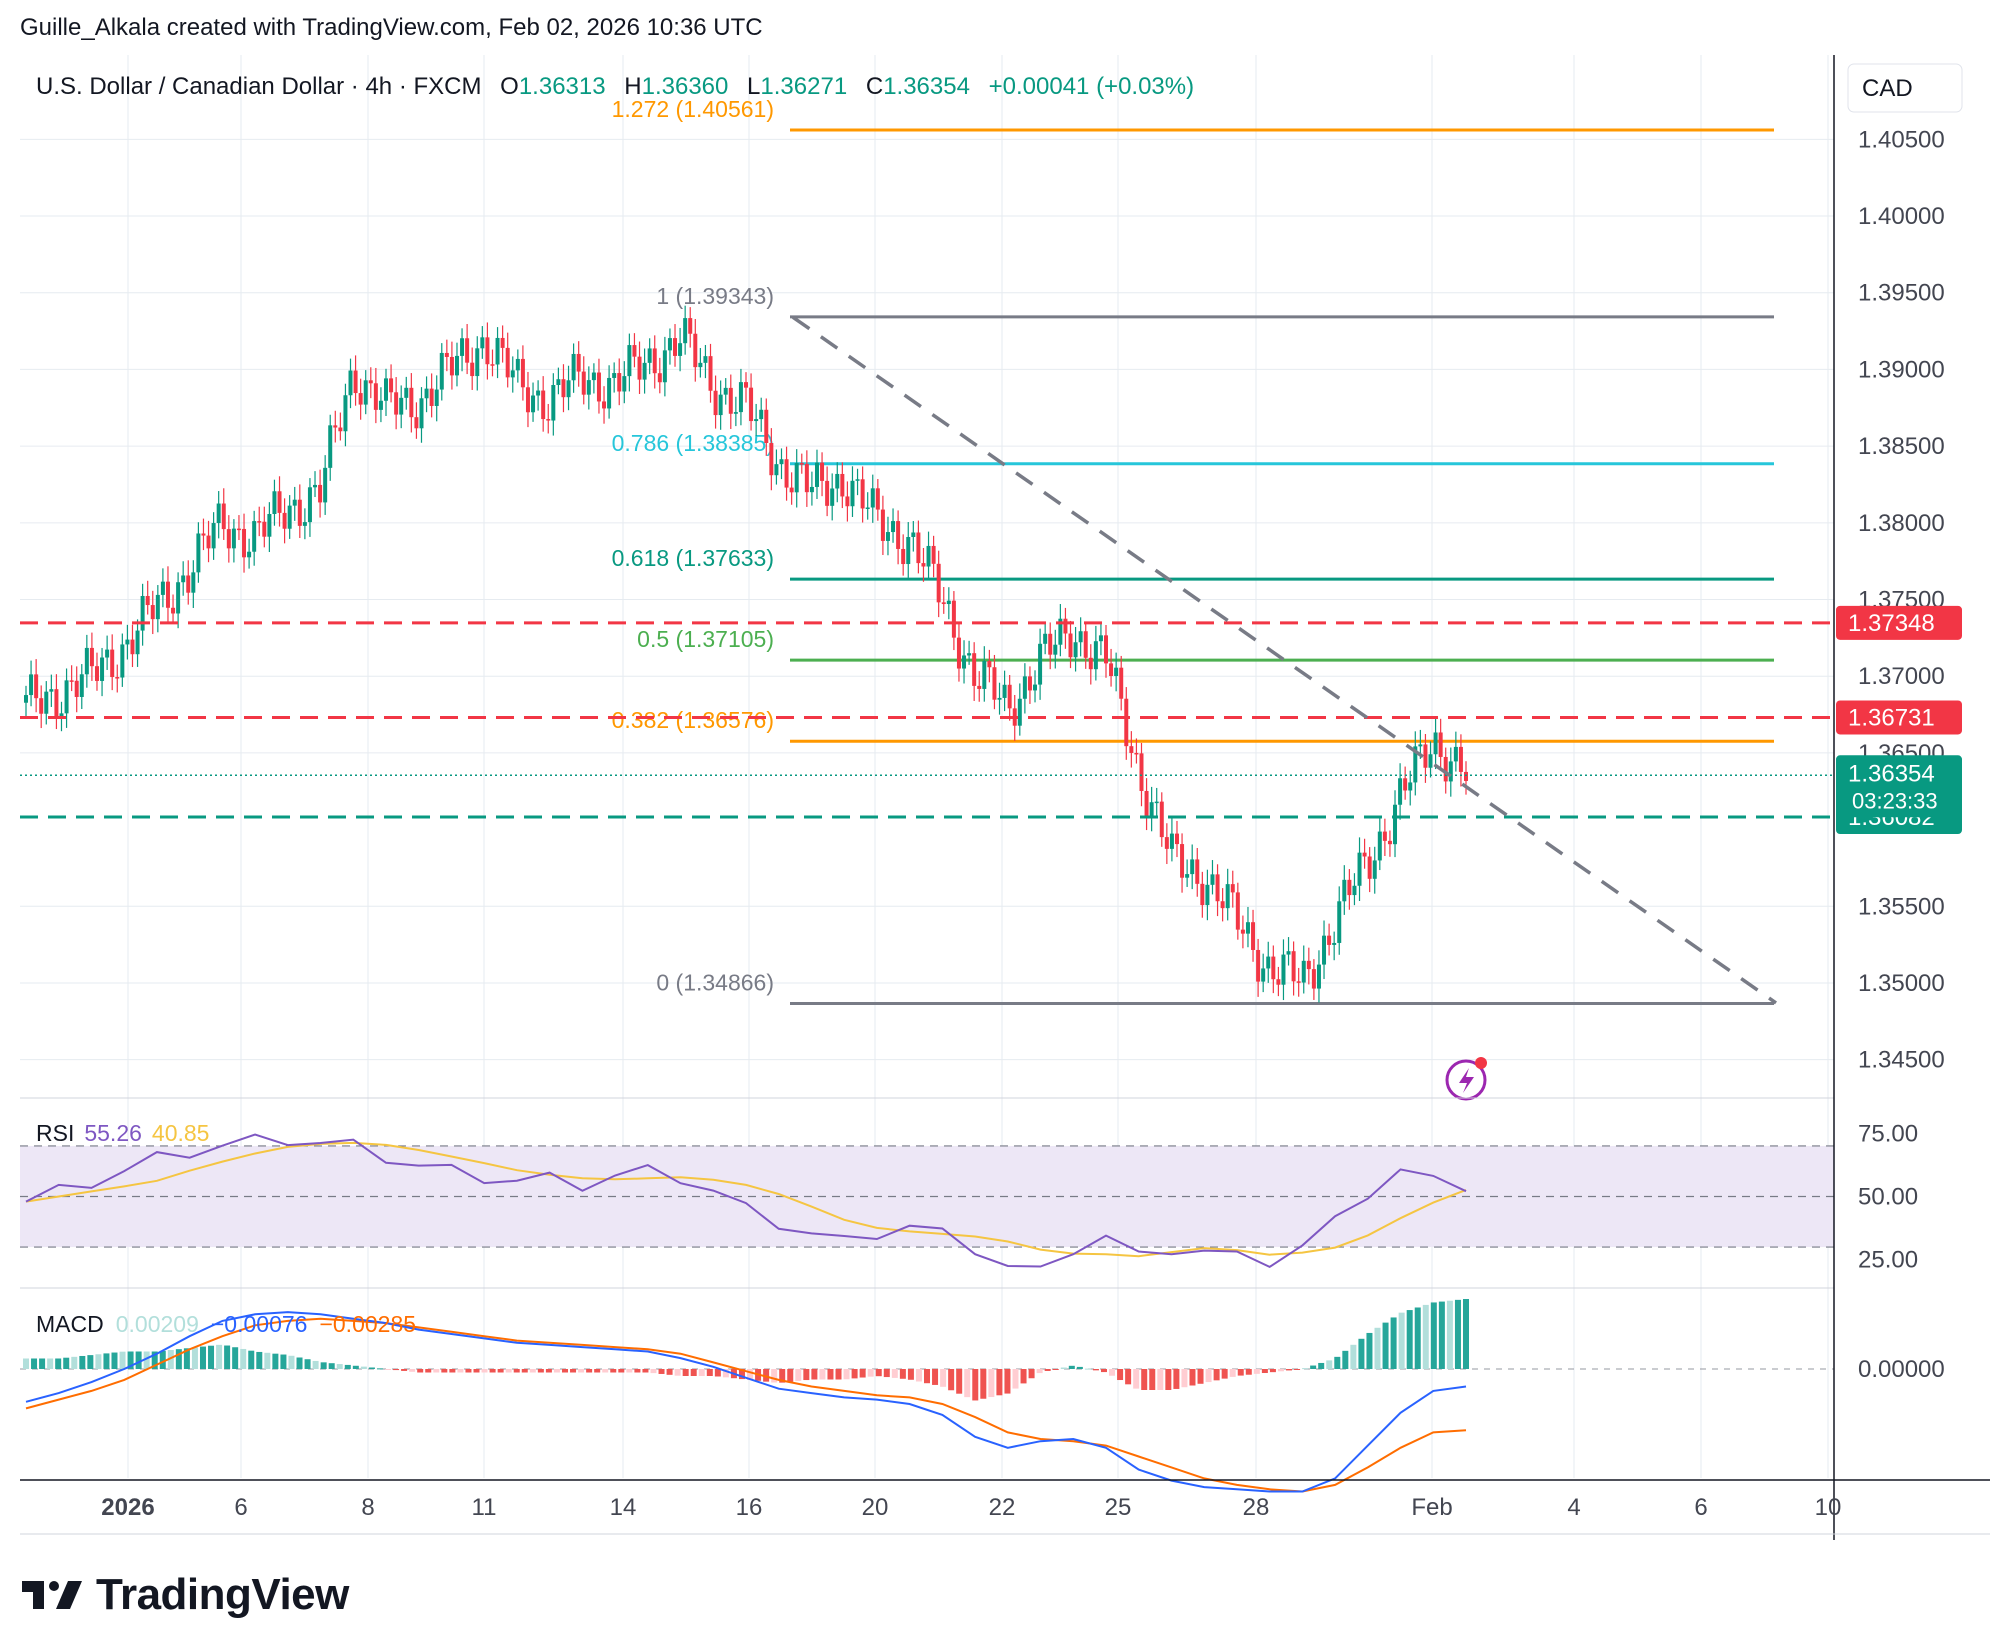  Describe the element at coordinates (1256, 1507) in the screenshot. I see `time-tick: 28` at that location.